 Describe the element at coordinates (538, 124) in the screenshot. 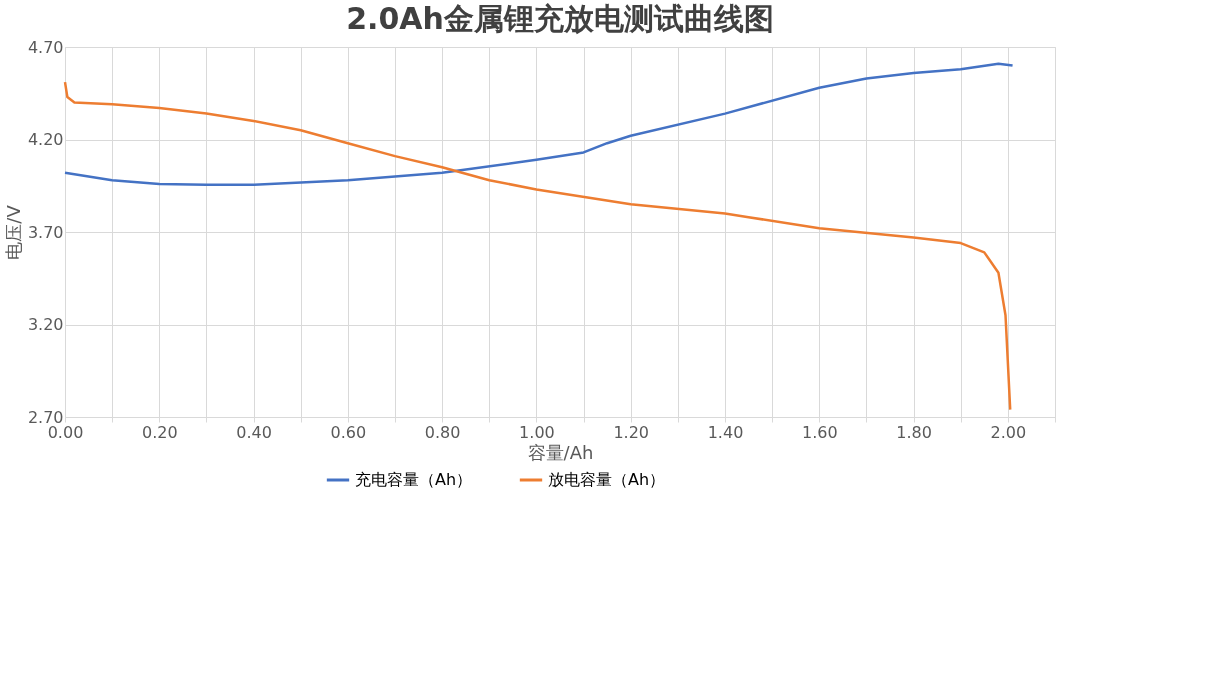

I see `line-series` at that location.